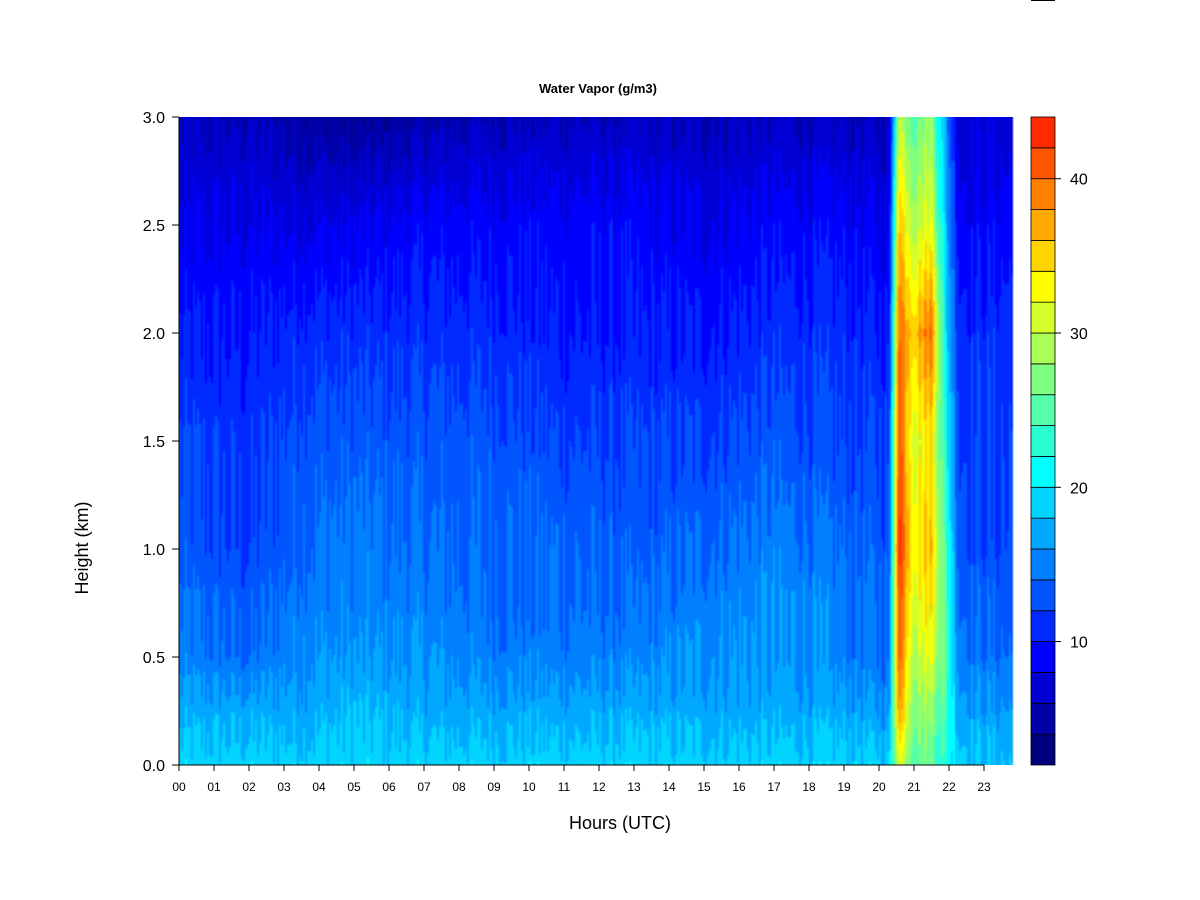  Describe the element at coordinates (154, 658) in the screenshot. I see `y-tick-label: 0.5` at that location.